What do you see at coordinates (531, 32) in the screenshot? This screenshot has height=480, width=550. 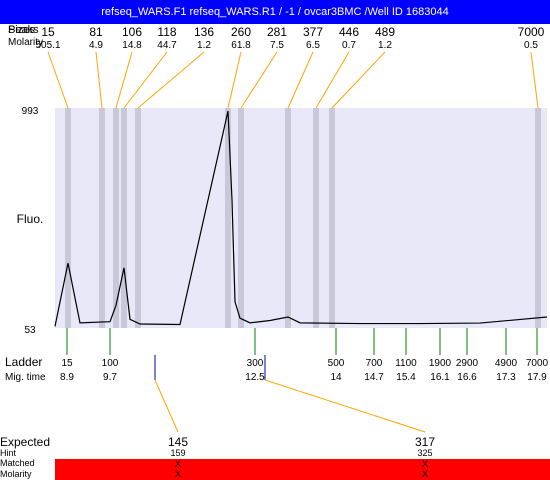 I see `peak-size-label: 7000` at bounding box center [531, 32].